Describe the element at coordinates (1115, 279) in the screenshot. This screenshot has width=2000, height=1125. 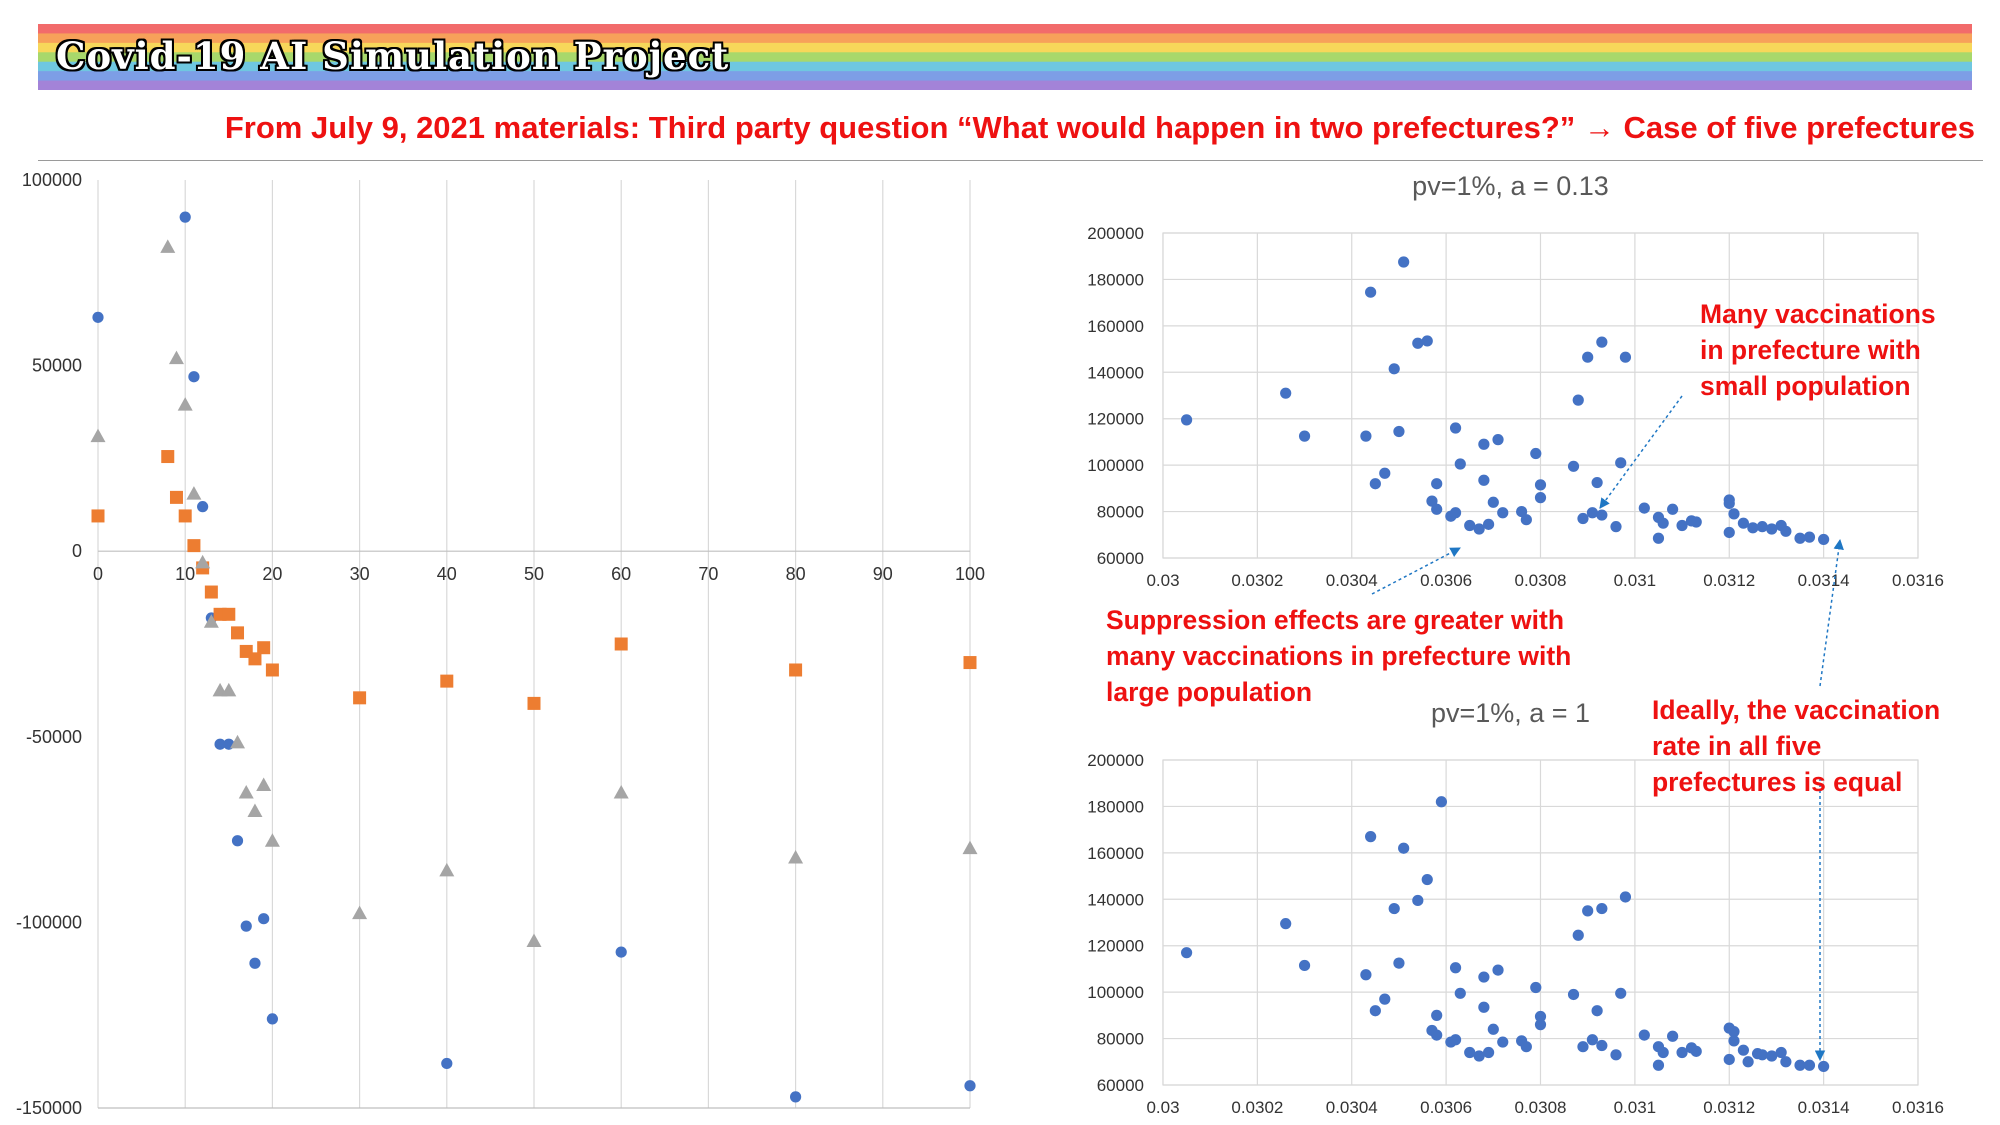
I see `y-tick-label: 180000` at that location.